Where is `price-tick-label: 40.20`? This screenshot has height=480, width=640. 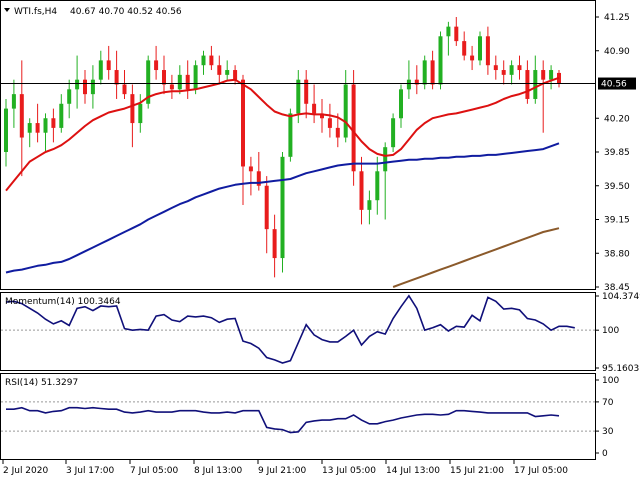
price-tick-label: 40.20 is located at coordinates (617, 119).